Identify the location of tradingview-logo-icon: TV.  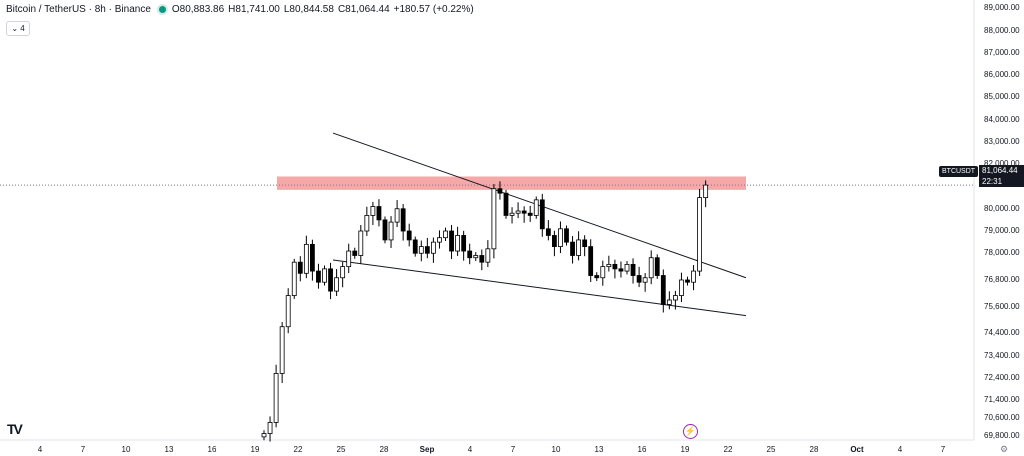
(15, 429).